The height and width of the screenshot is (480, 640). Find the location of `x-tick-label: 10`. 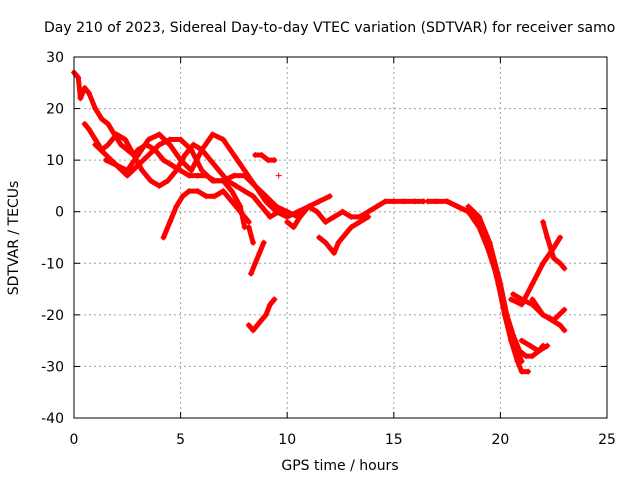

x-tick-label: 10 is located at coordinates (287, 440).